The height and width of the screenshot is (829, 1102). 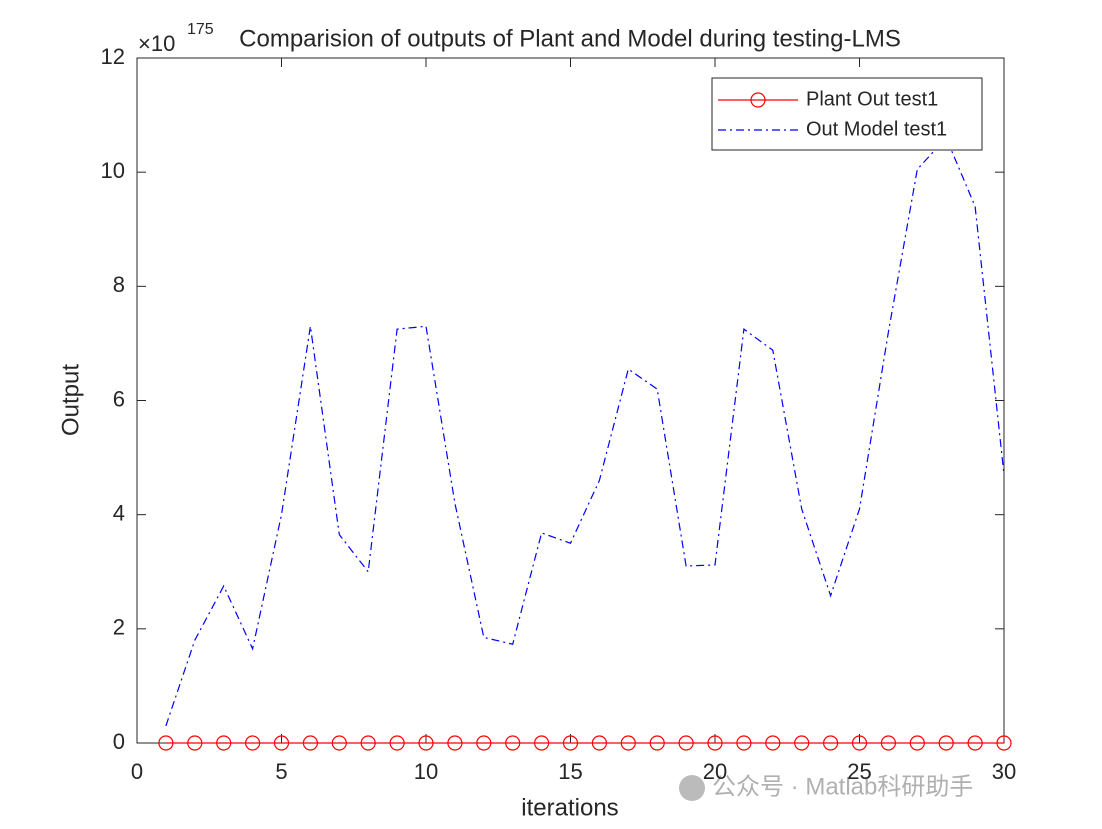 What do you see at coordinates (715, 771) in the screenshot?
I see `x-tick-label: 20` at bounding box center [715, 771].